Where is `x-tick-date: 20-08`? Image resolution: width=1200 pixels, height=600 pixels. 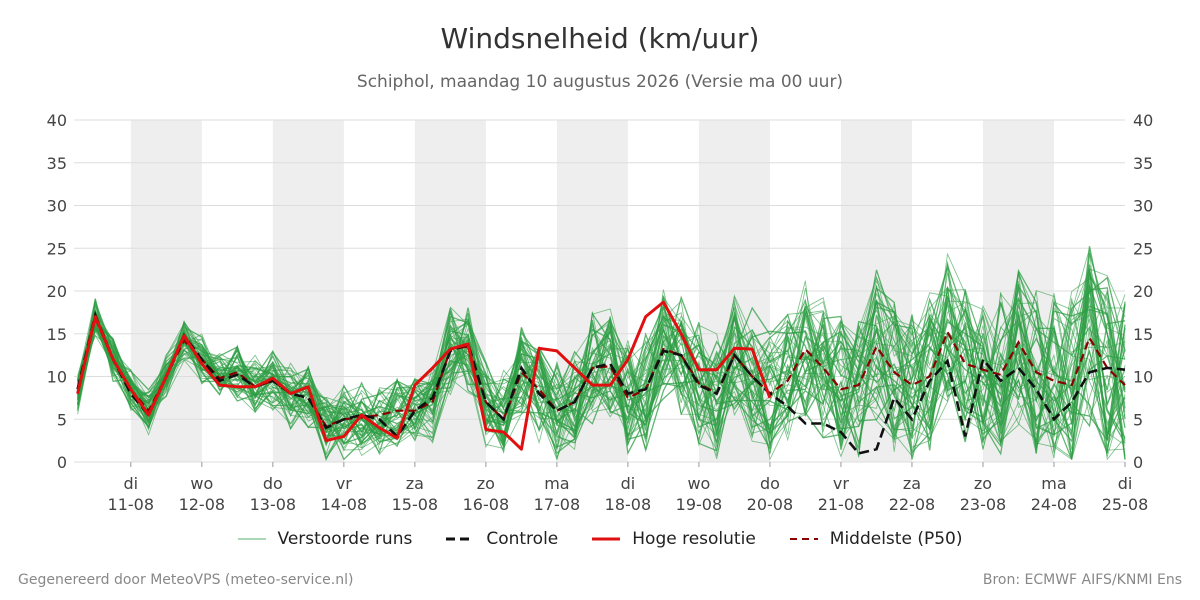 x-tick-date: 20-08 is located at coordinates (770, 504).